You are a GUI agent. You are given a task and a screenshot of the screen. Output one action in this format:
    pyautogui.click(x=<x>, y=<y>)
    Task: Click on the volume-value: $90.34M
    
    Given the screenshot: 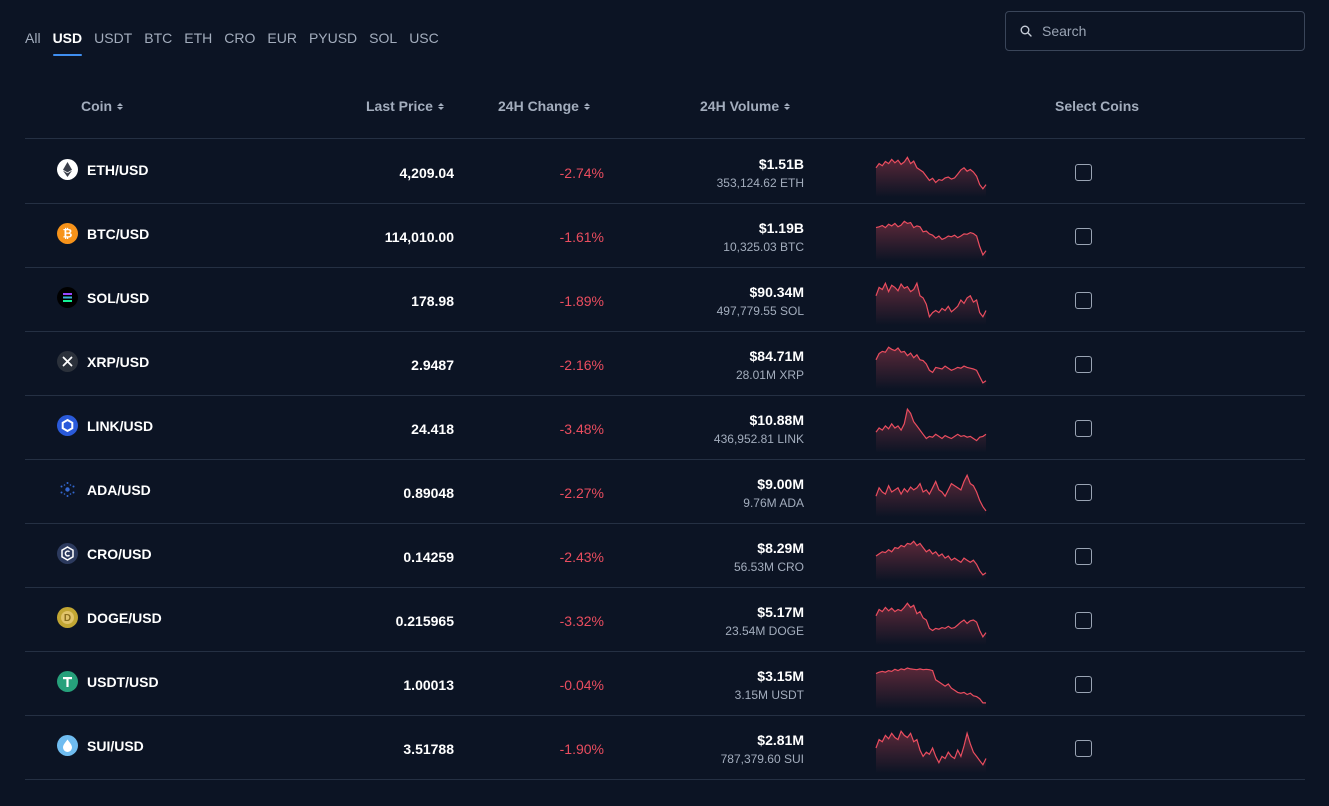 What is the action you would take?
    pyautogui.click(x=776, y=292)
    